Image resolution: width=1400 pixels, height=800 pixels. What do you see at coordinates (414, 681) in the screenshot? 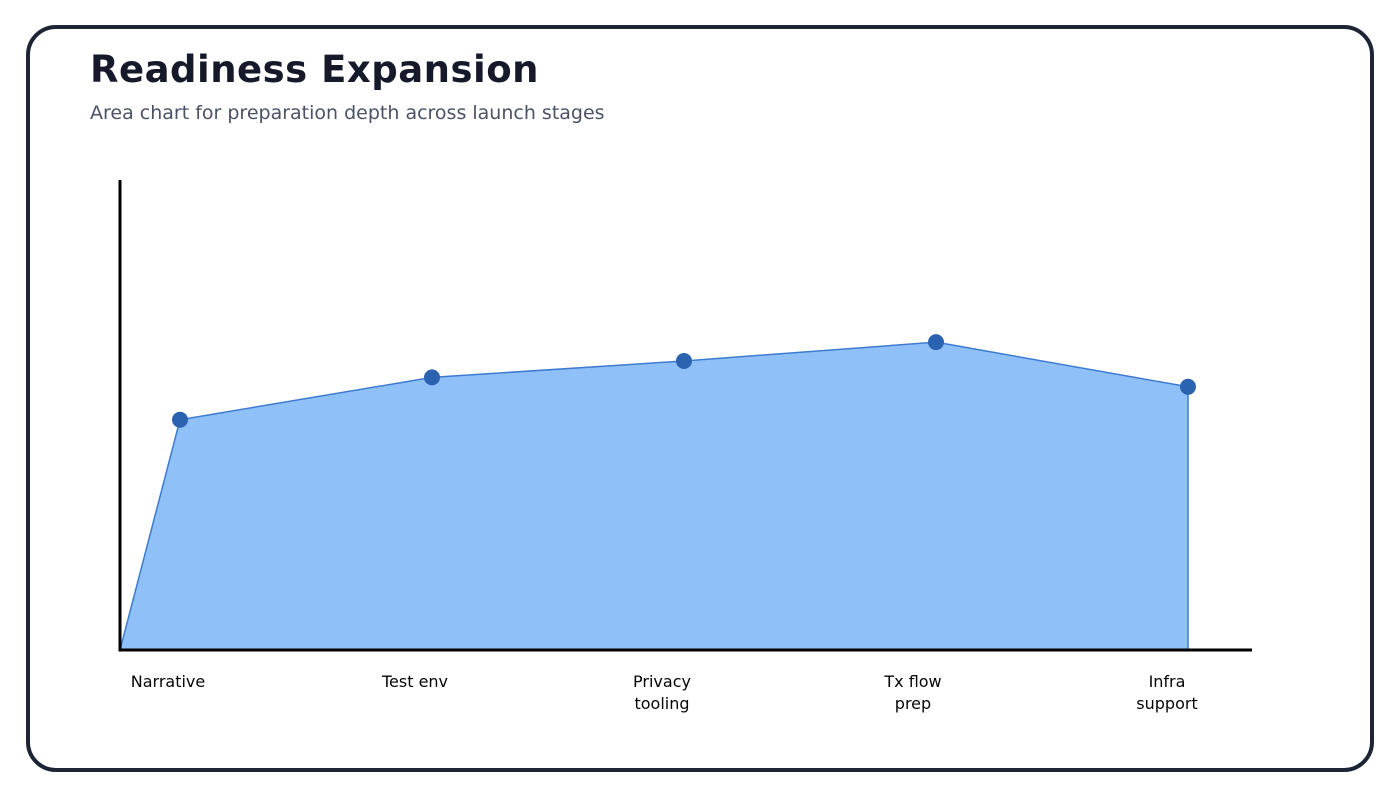
I see `x-tick-label: Test env` at bounding box center [414, 681].